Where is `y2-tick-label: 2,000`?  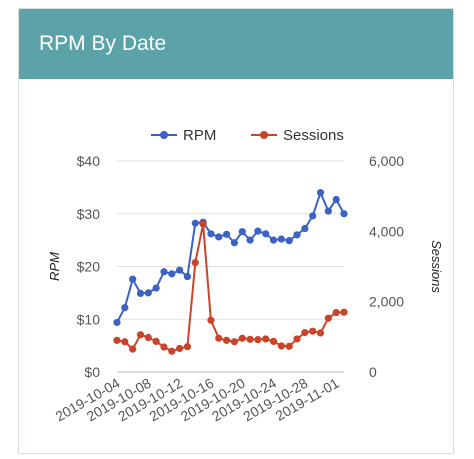
y2-tick-label: 2,000 is located at coordinates (386, 302).